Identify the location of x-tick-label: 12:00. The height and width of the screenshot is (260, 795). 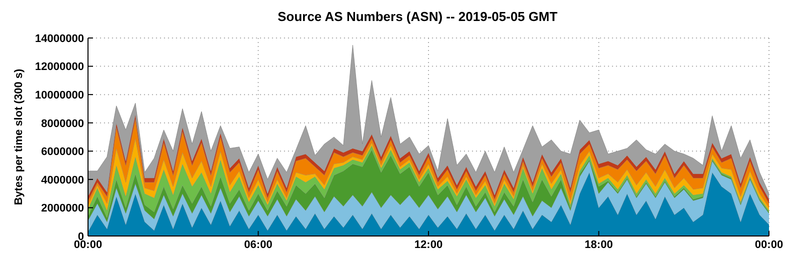
(428, 244).